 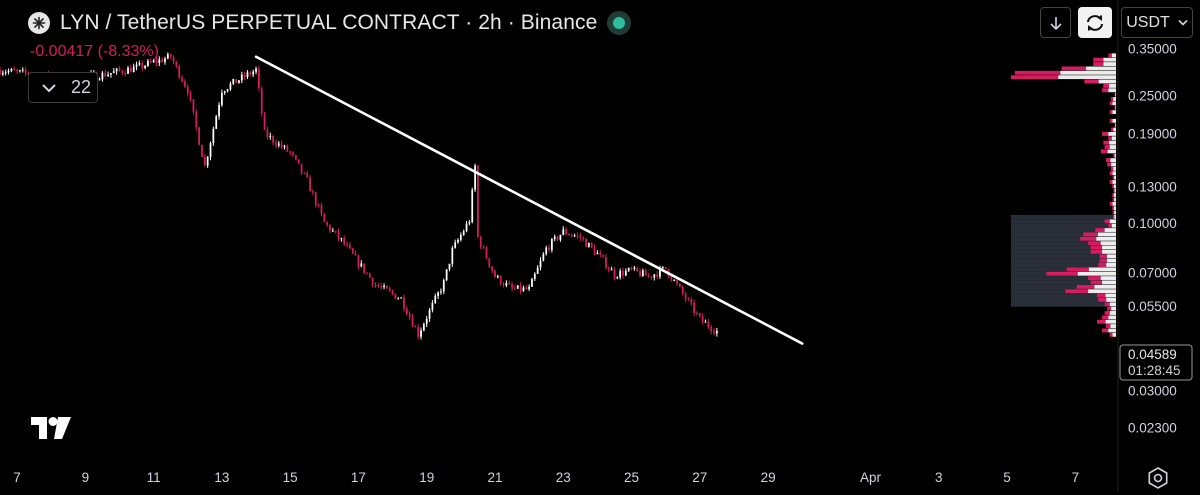 I want to click on currency-selector: USDT, so click(x=1157, y=22).